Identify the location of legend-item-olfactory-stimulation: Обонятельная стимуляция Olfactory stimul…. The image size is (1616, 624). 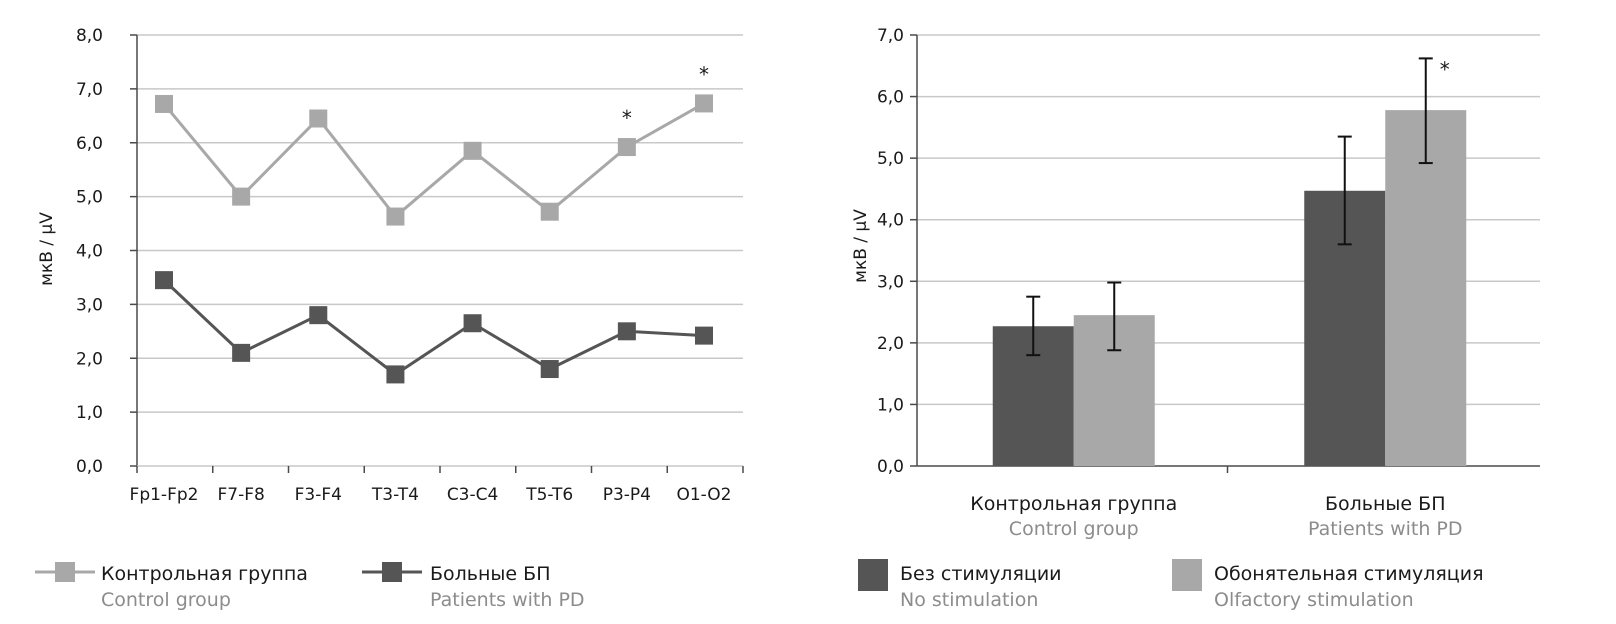
(1328, 585).